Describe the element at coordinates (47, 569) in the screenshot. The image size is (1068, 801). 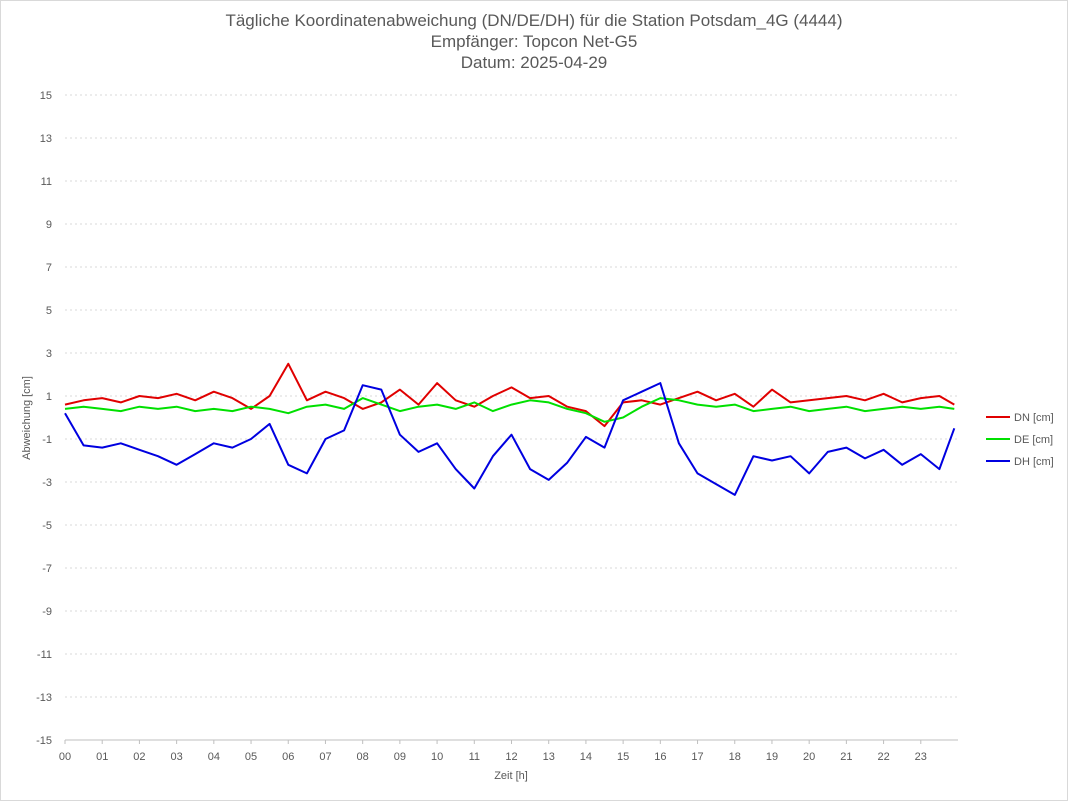
I see `y-tick-label: -7` at that location.